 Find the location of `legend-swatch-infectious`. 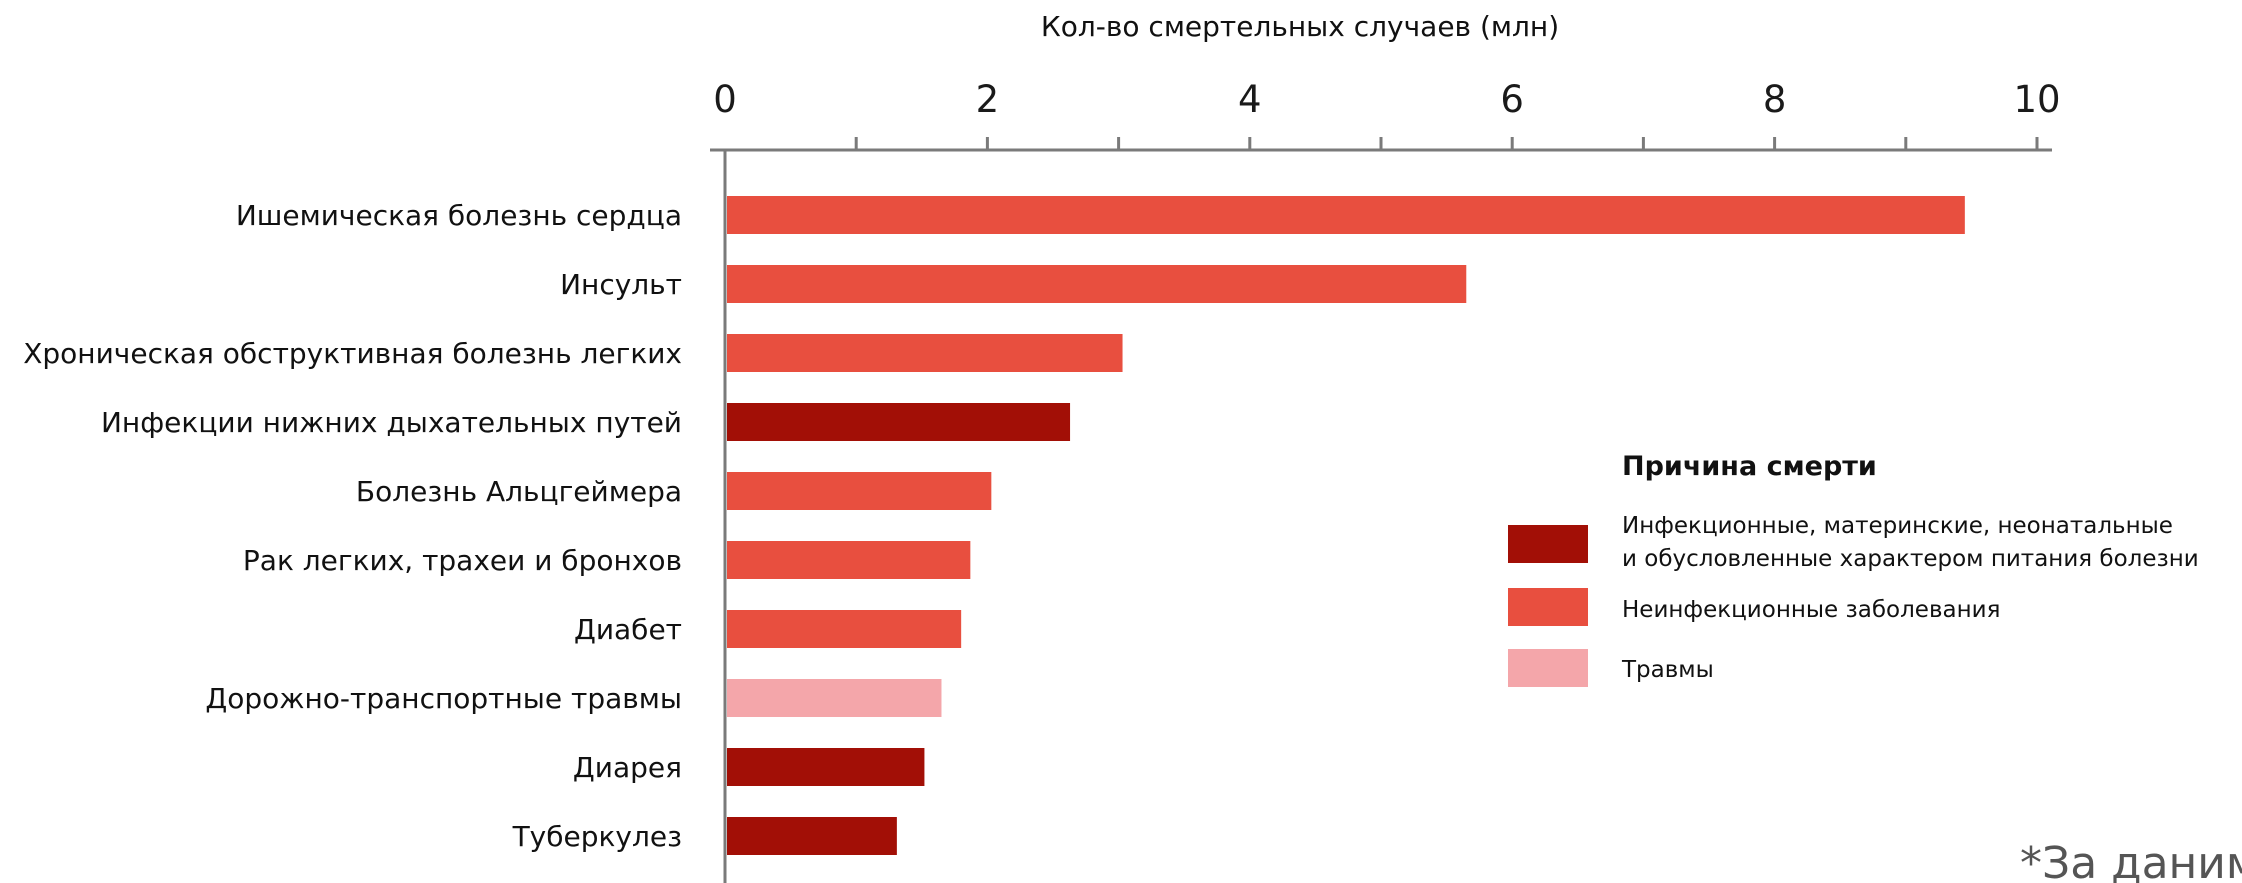

legend-swatch-infectious is located at coordinates (1548, 544).